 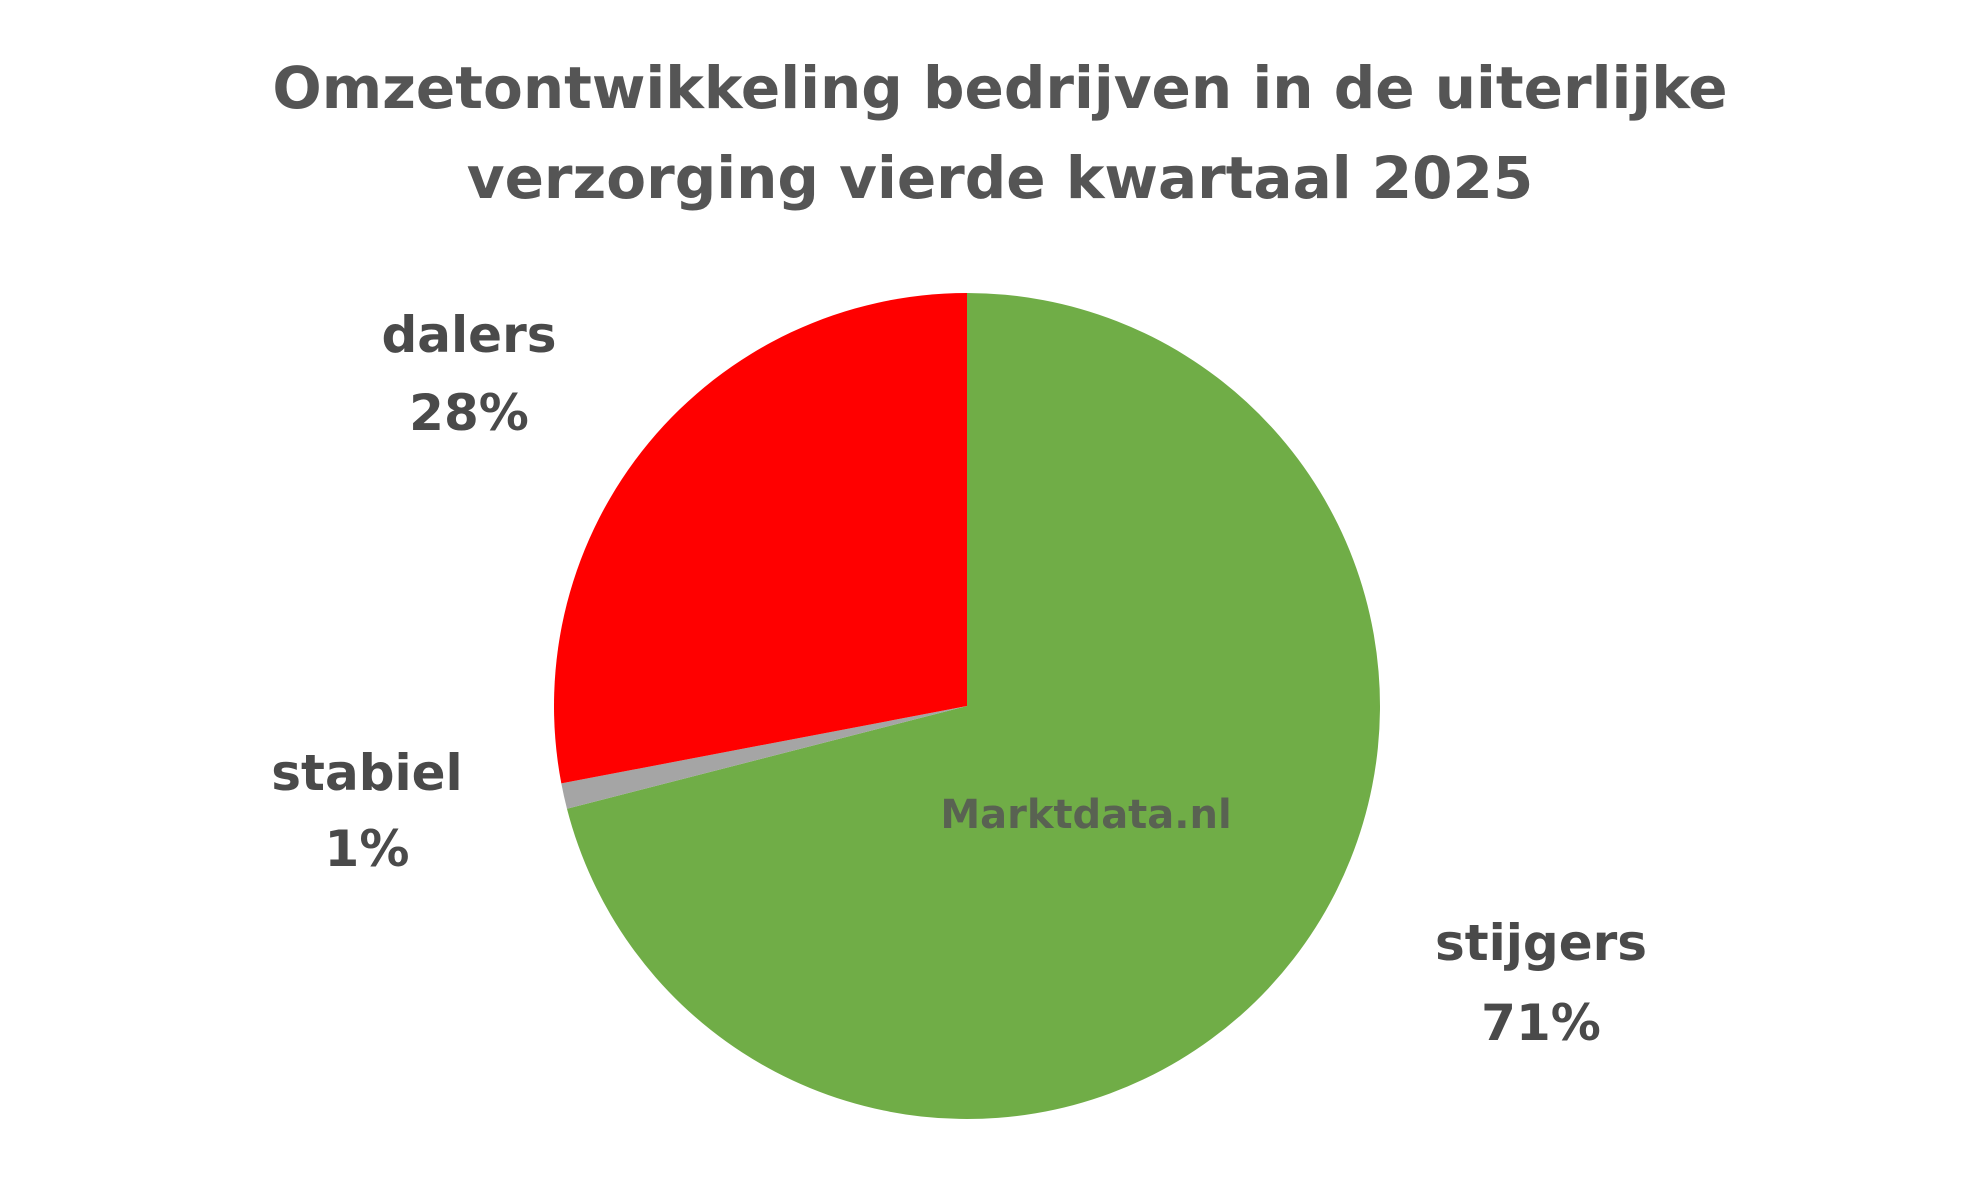 What do you see at coordinates (1000, 178) in the screenshot?
I see `chart-title: verzorging vierde kwartaal 2025` at bounding box center [1000, 178].